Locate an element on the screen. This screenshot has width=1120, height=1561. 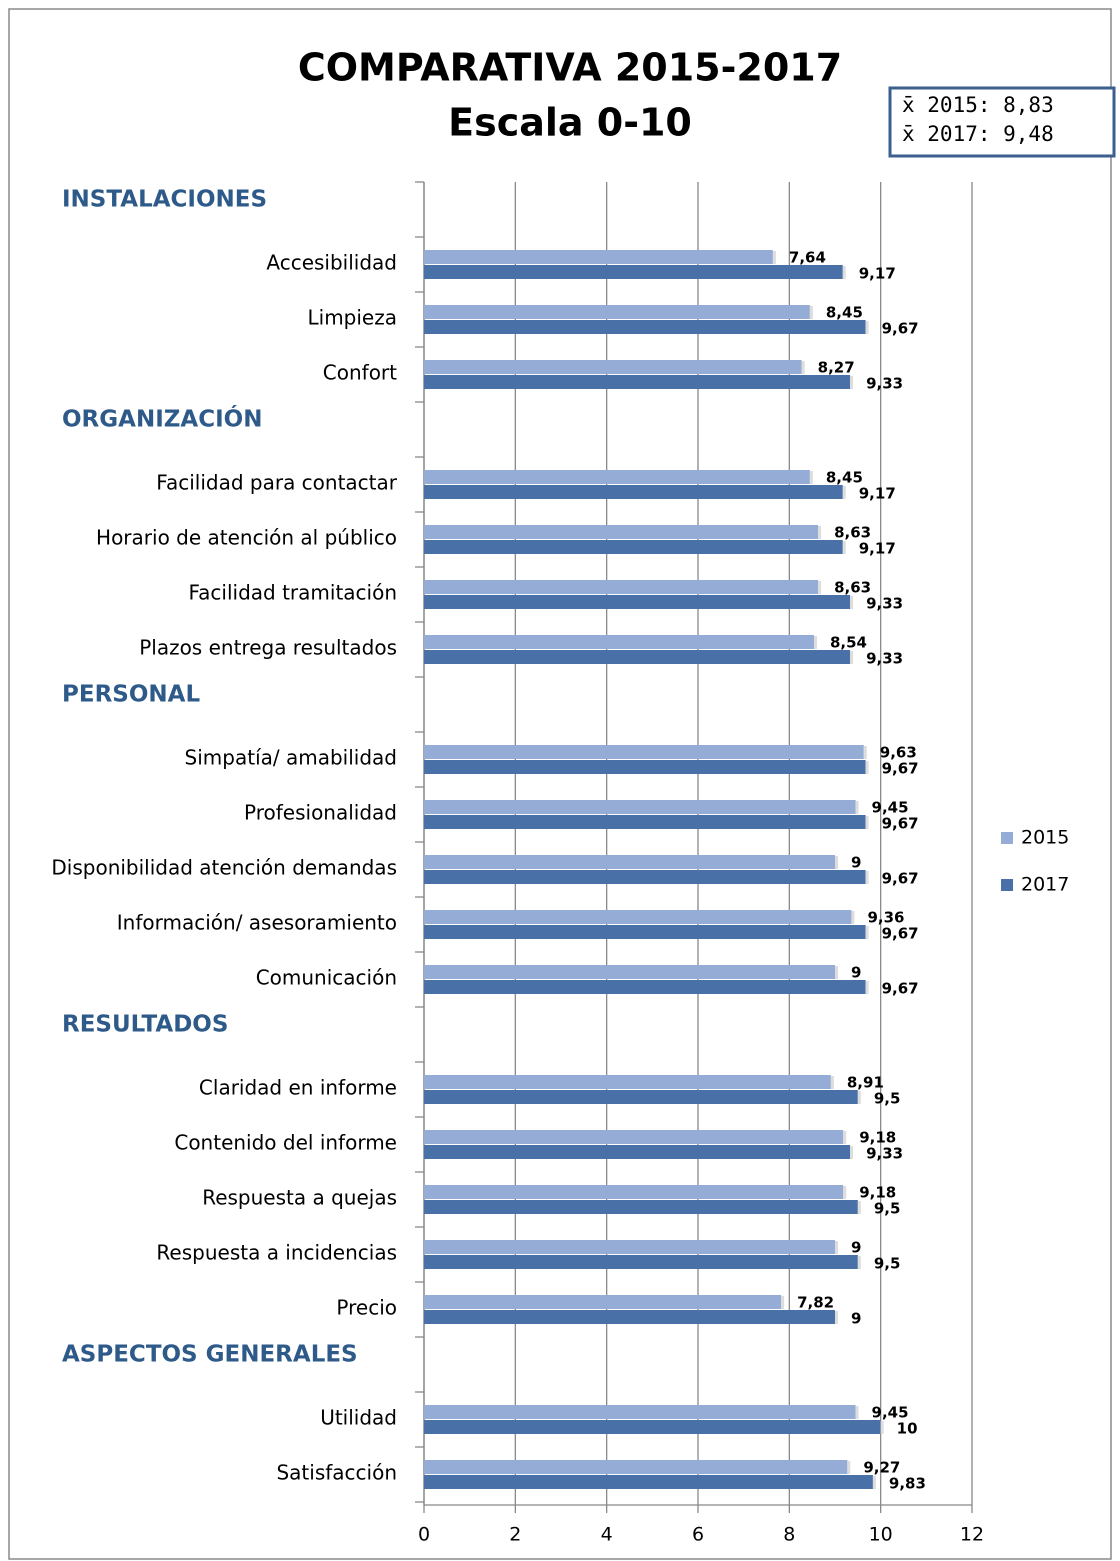
y-tick-label: Plazos entrega resultados is located at coordinates (268, 648).